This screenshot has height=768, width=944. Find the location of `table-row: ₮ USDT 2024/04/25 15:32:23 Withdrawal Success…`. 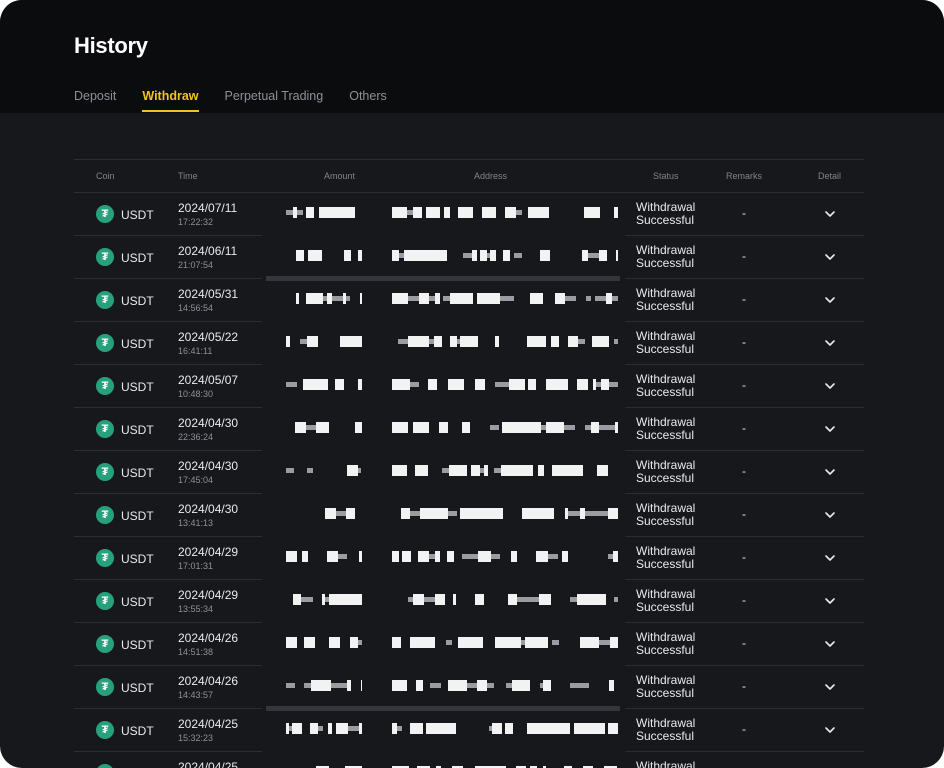

table-row: ₮ USDT 2024/04/25 15:32:23 Withdrawal Success… is located at coordinates (469, 730).